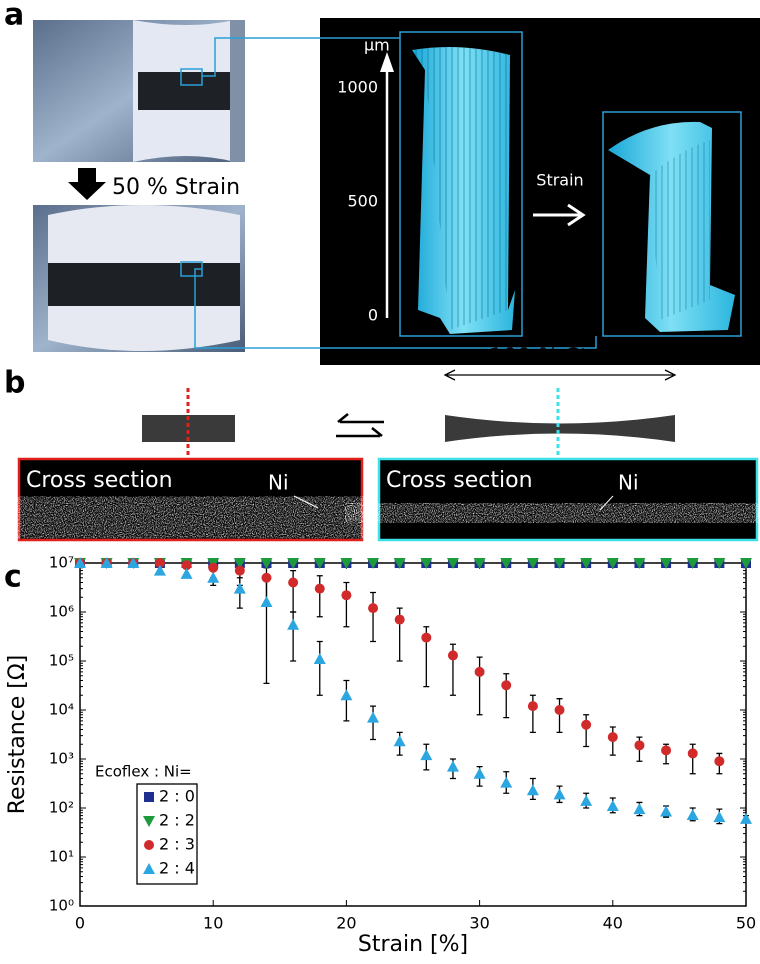  Describe the element at coordinates (413, 944) in the screenshot. I see `x-axis-label: Strain [%]` at that location.